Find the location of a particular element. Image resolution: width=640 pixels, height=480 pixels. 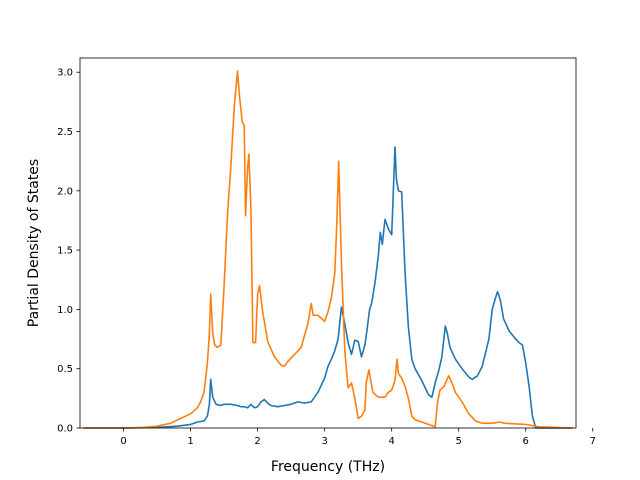

x-tick-label: 4 is located at coordinates (391, 441).